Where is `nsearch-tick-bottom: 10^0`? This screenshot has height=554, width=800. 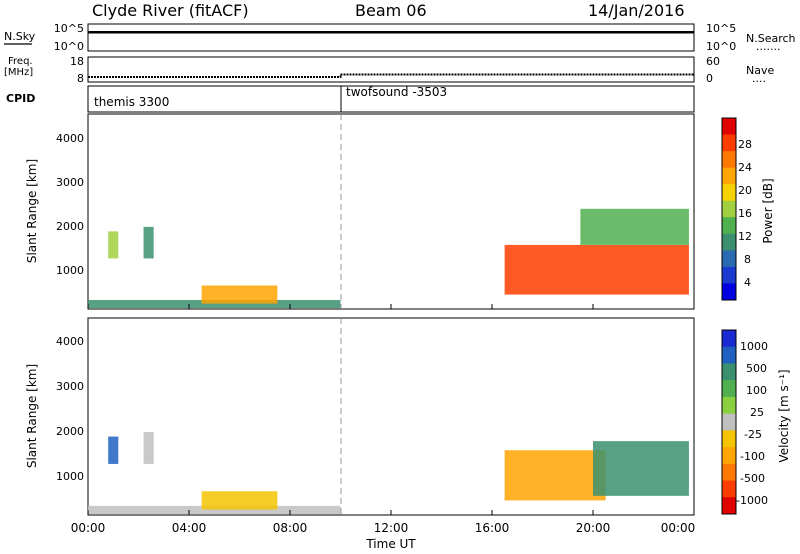 nsearch-tick-bottom: 10^0 is located at coordinates (721, 46).